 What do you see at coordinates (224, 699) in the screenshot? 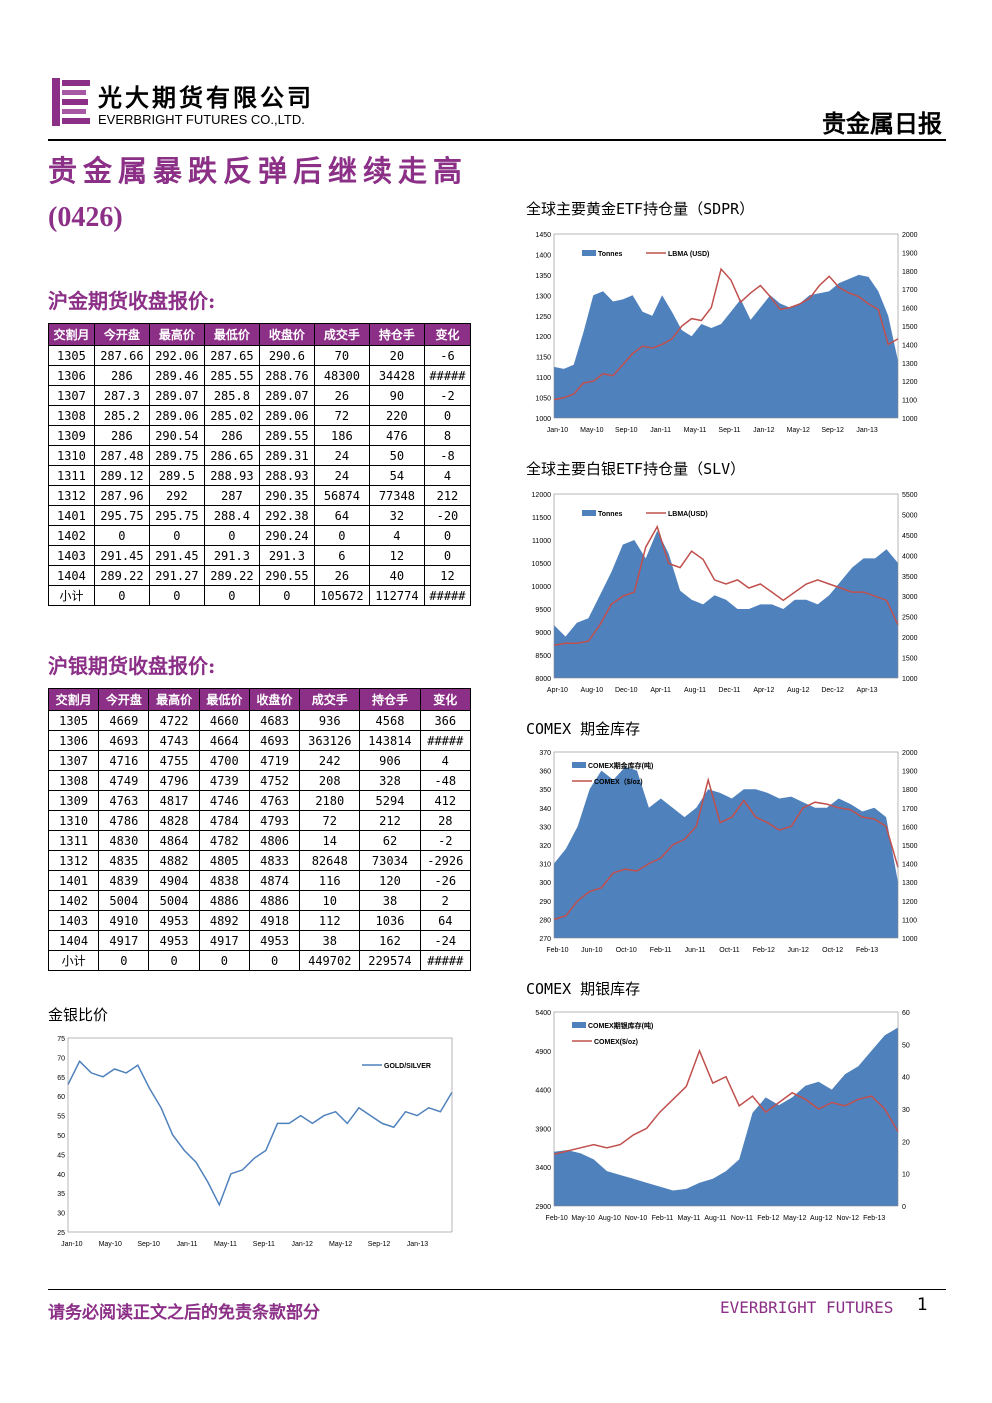
I see `column-header: 最低价` at bounding box center [224, 699].